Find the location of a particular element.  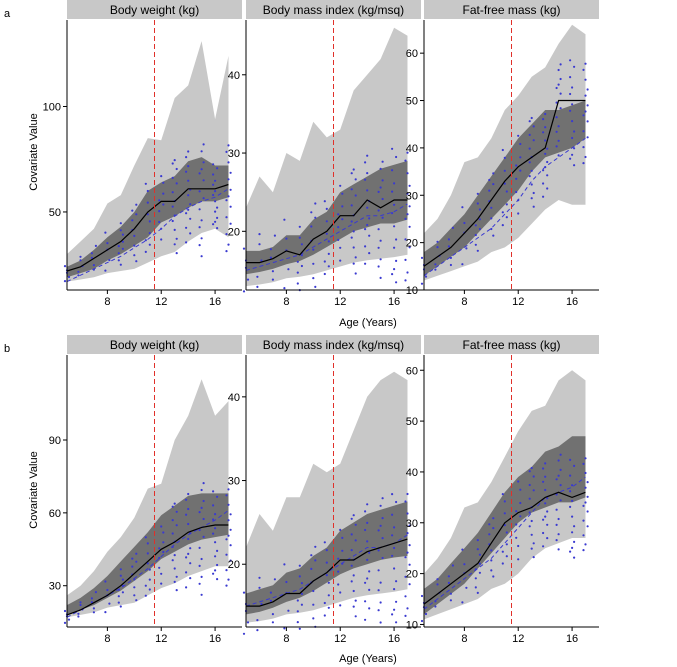

y-tick-label: 40 is located at coordinates (234, 398).